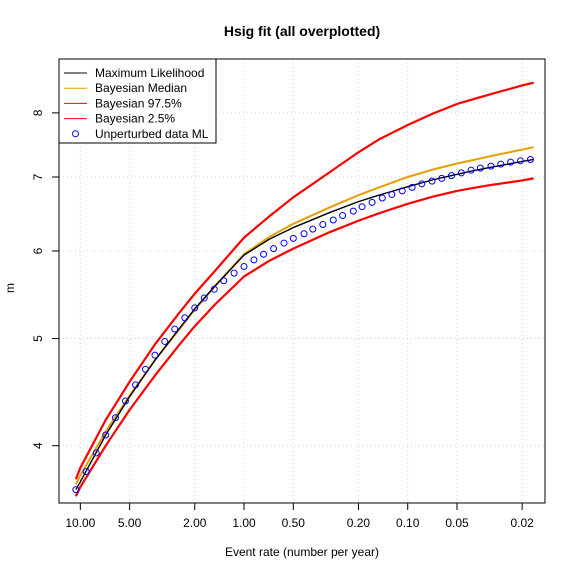  Describe the element at coordinates (138, 103) in the screenshot. I see `legend-label-bayesian-97-5: Bayesian 97.5%` at that location.